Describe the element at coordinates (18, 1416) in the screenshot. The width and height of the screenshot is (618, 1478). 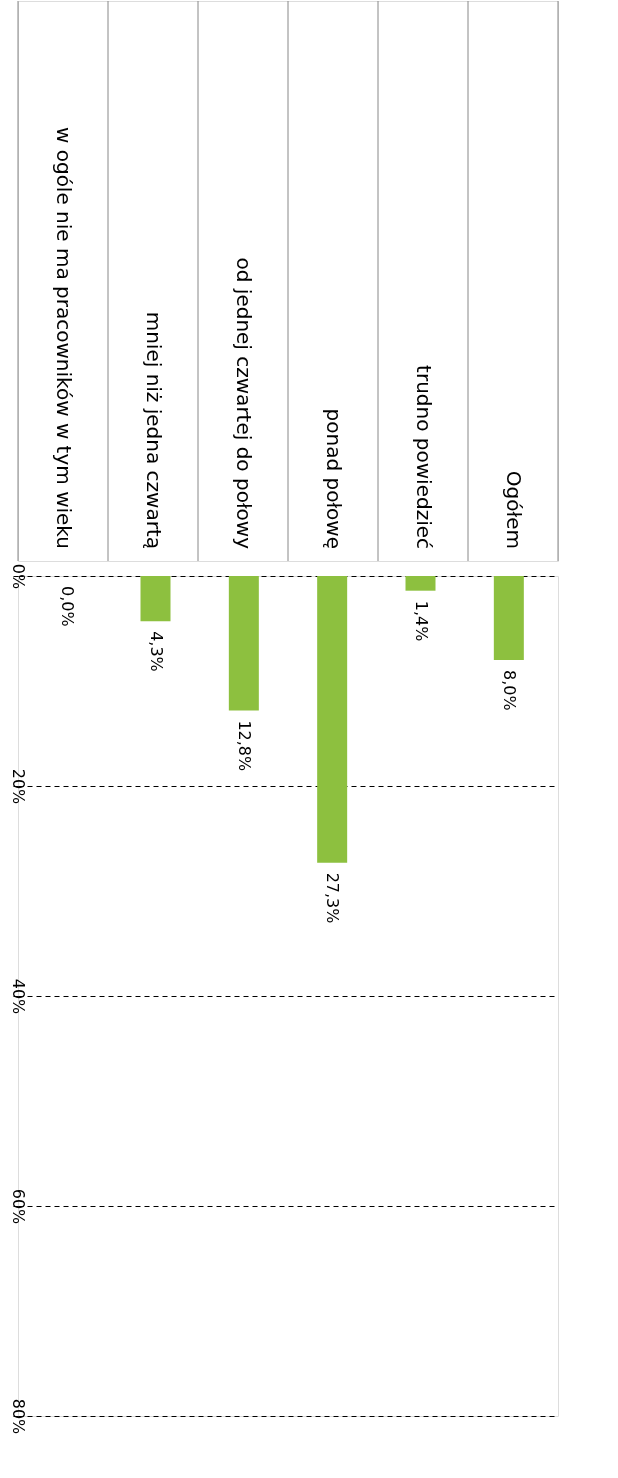
I see `y-tick-label: 80%` at that location.